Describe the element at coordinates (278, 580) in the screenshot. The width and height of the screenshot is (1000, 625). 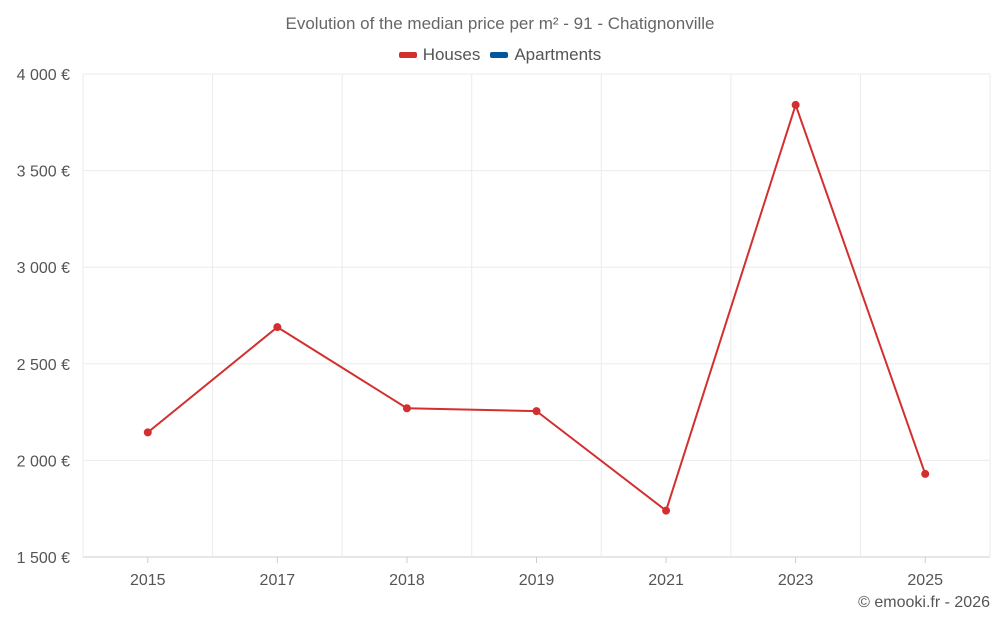
I see `x-tick-label: 2017` at that location.